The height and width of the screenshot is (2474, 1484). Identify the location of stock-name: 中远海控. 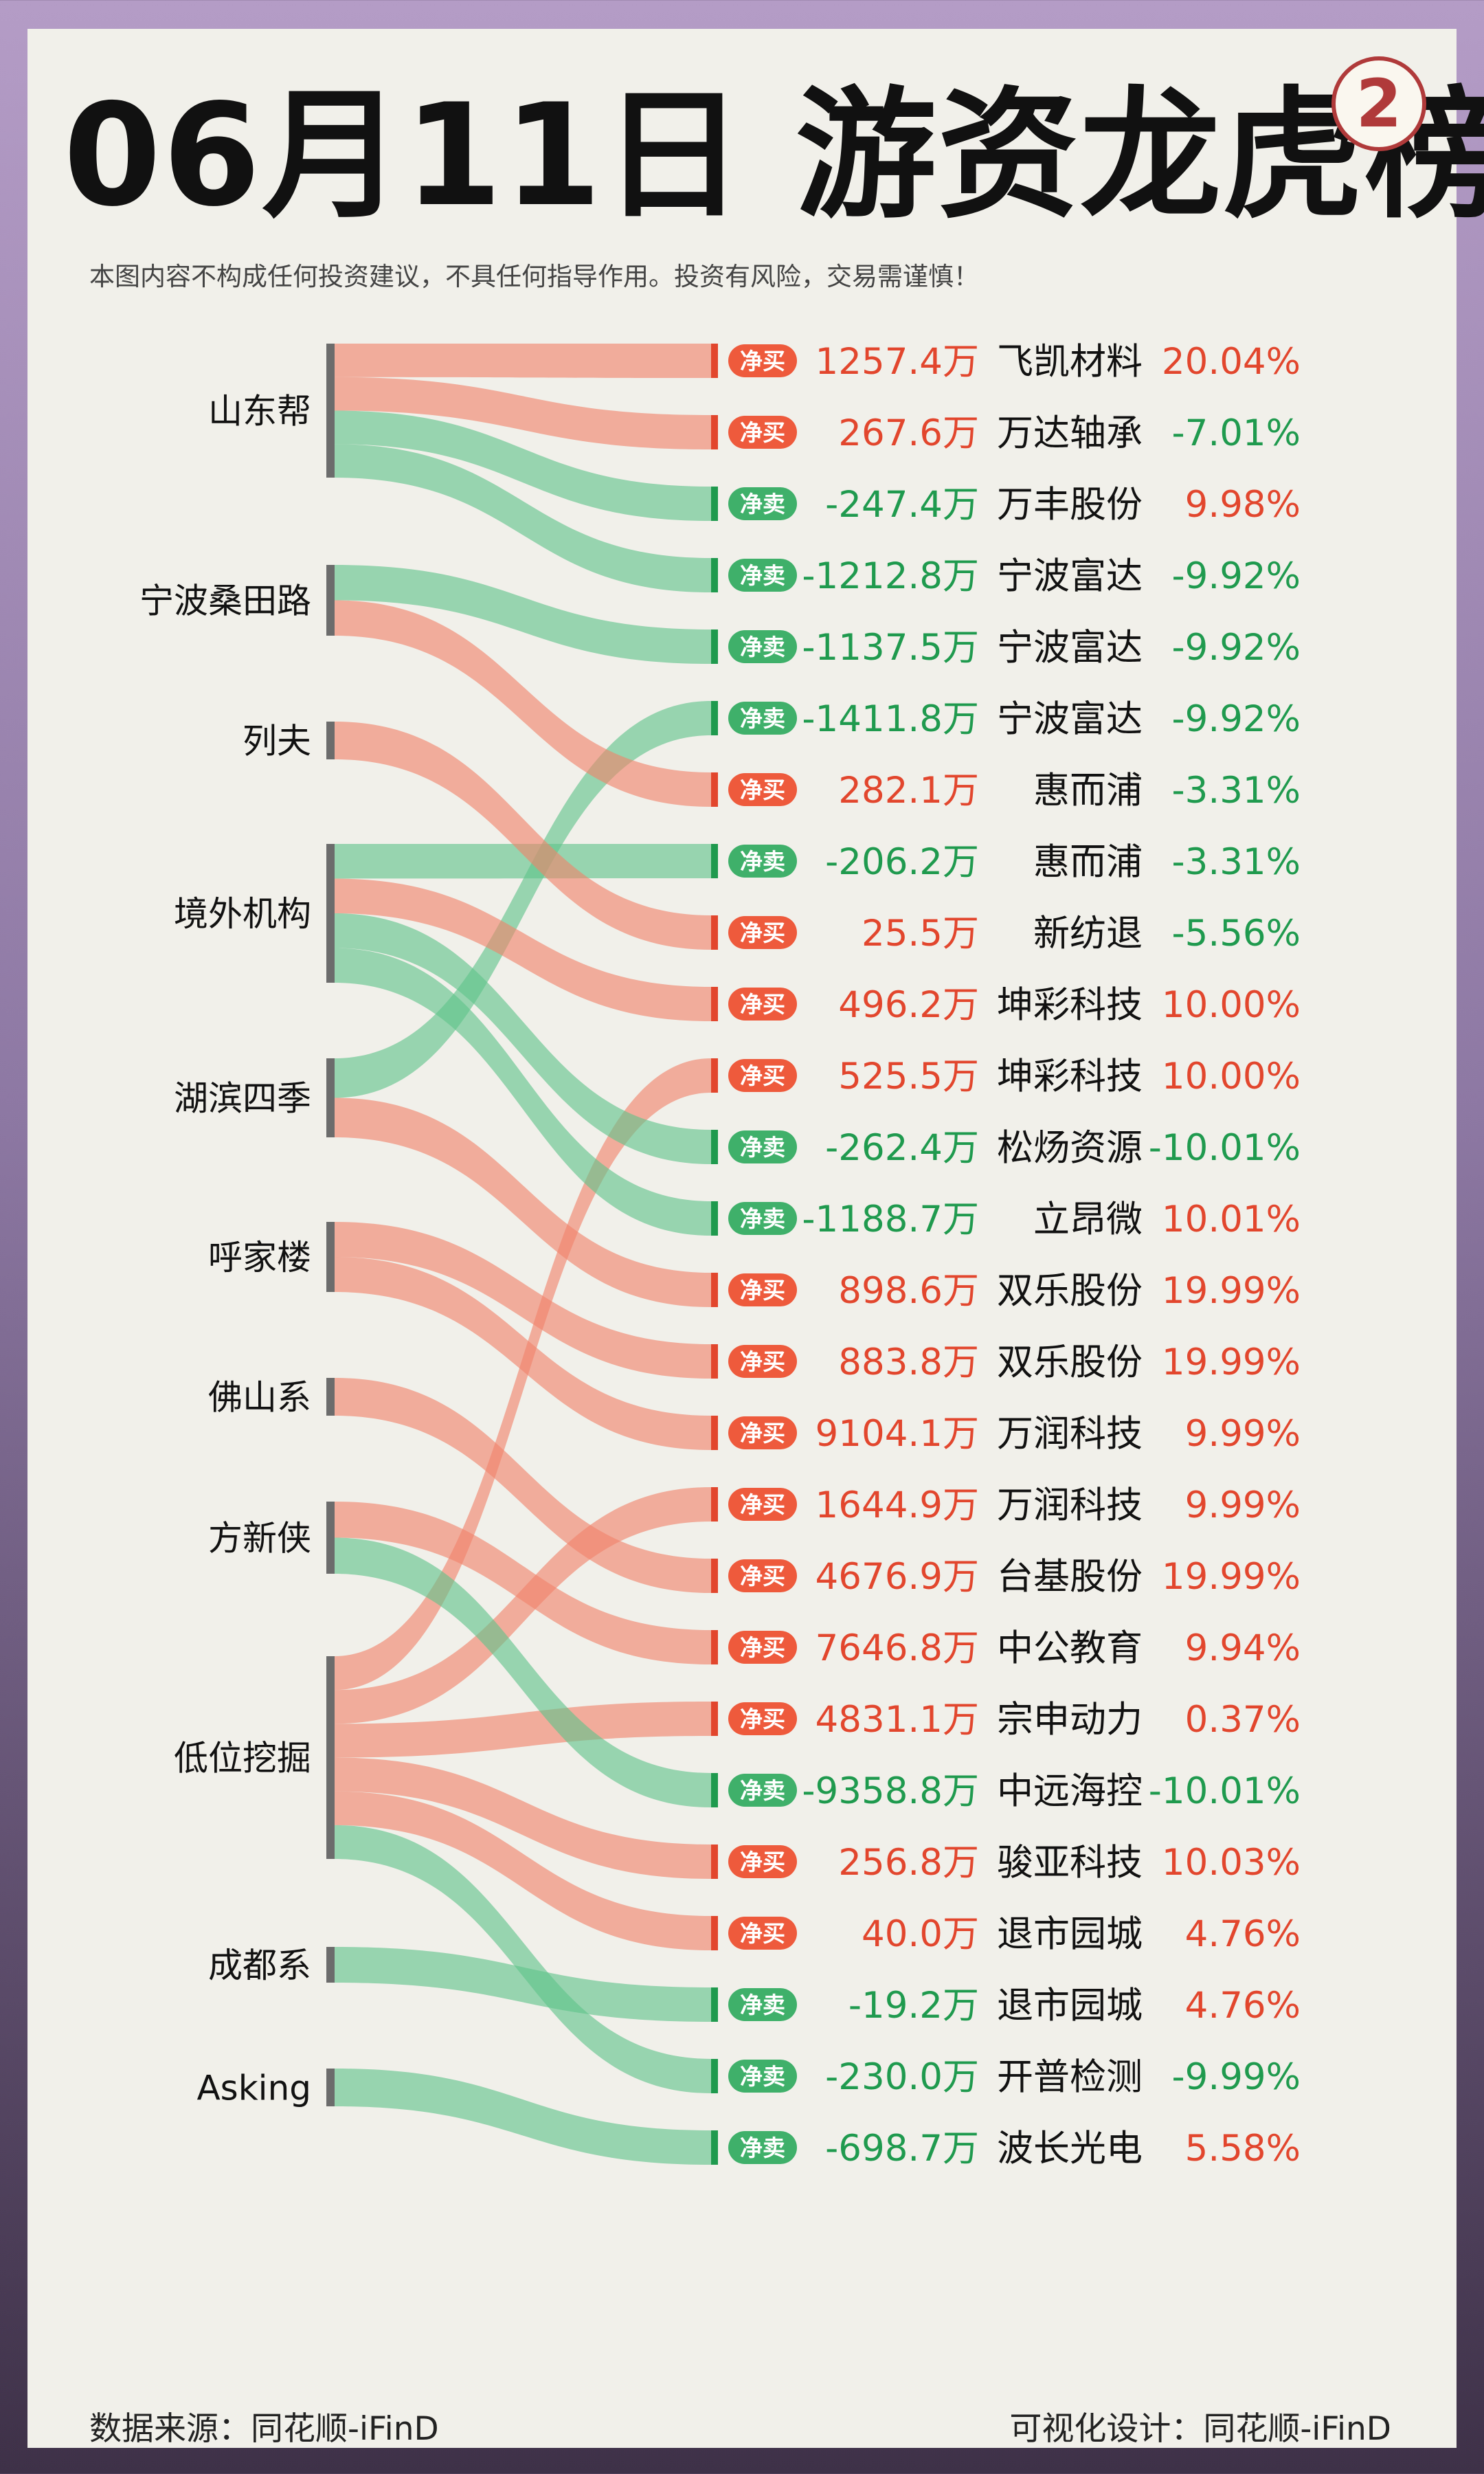
(1070, 1791).